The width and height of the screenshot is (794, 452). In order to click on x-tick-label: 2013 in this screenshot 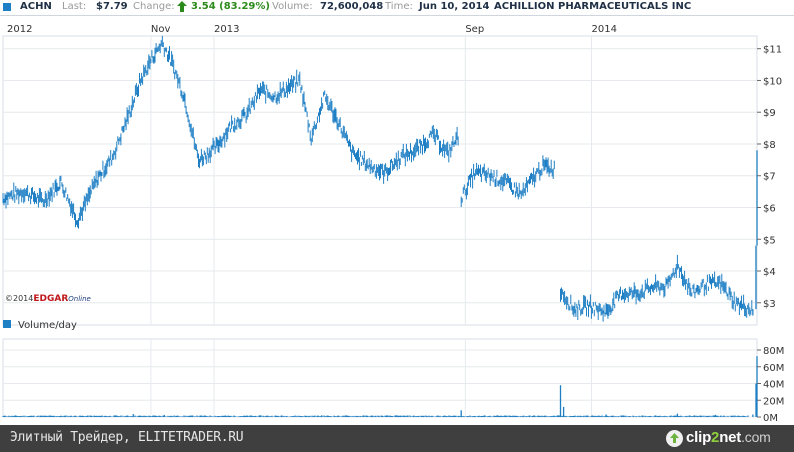, I will do `click(226, 29)`.